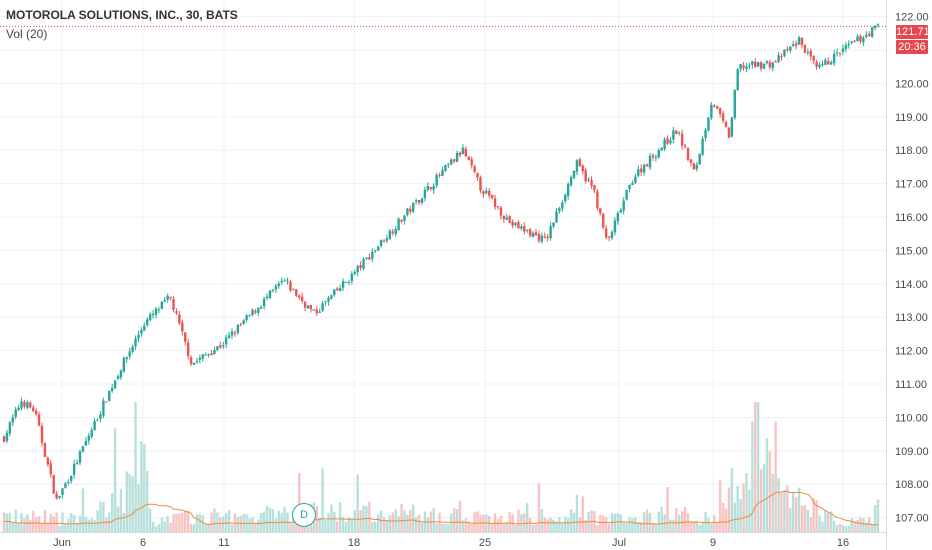  Describe the element at coordinates (304, 515) in the screenshot. I see `dividend-marker: D` at that location.